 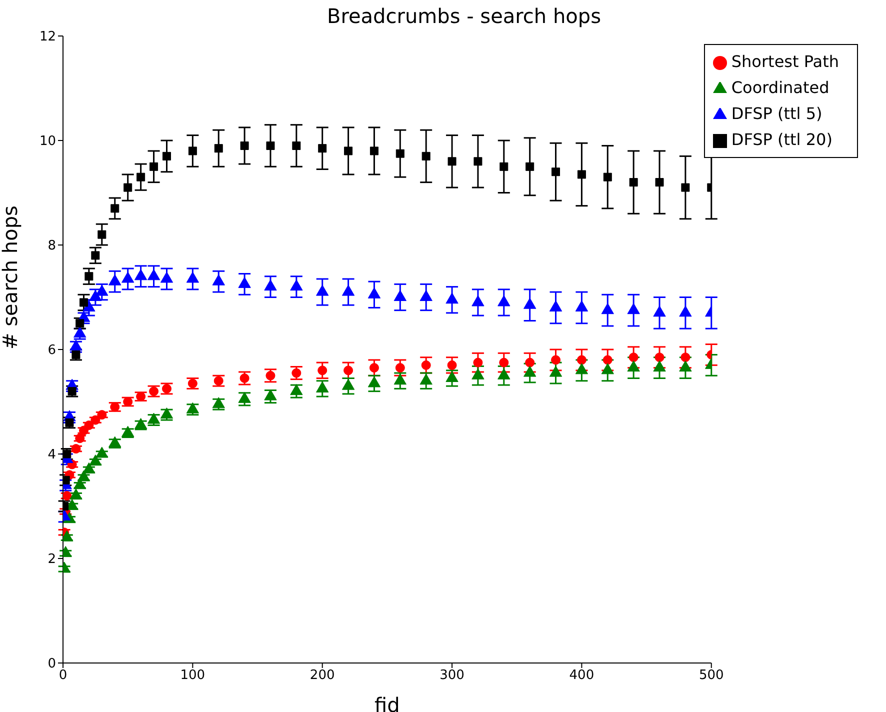 I want to click on x-tick-label: 200, so click(x=322, y=676).